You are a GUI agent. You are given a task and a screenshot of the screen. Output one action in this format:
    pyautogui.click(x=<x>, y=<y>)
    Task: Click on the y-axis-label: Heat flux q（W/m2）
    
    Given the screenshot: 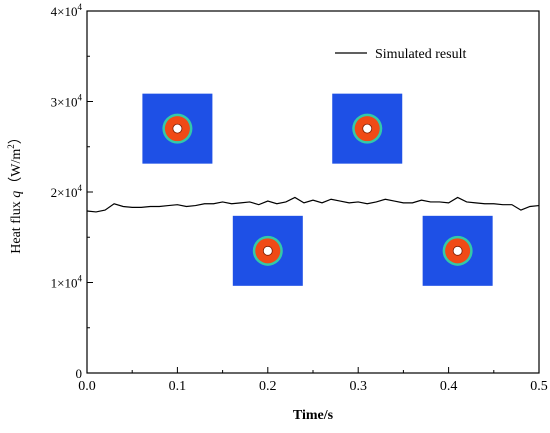 What is the action you would take?
    pyautogui.click(x=15, y=191)
    